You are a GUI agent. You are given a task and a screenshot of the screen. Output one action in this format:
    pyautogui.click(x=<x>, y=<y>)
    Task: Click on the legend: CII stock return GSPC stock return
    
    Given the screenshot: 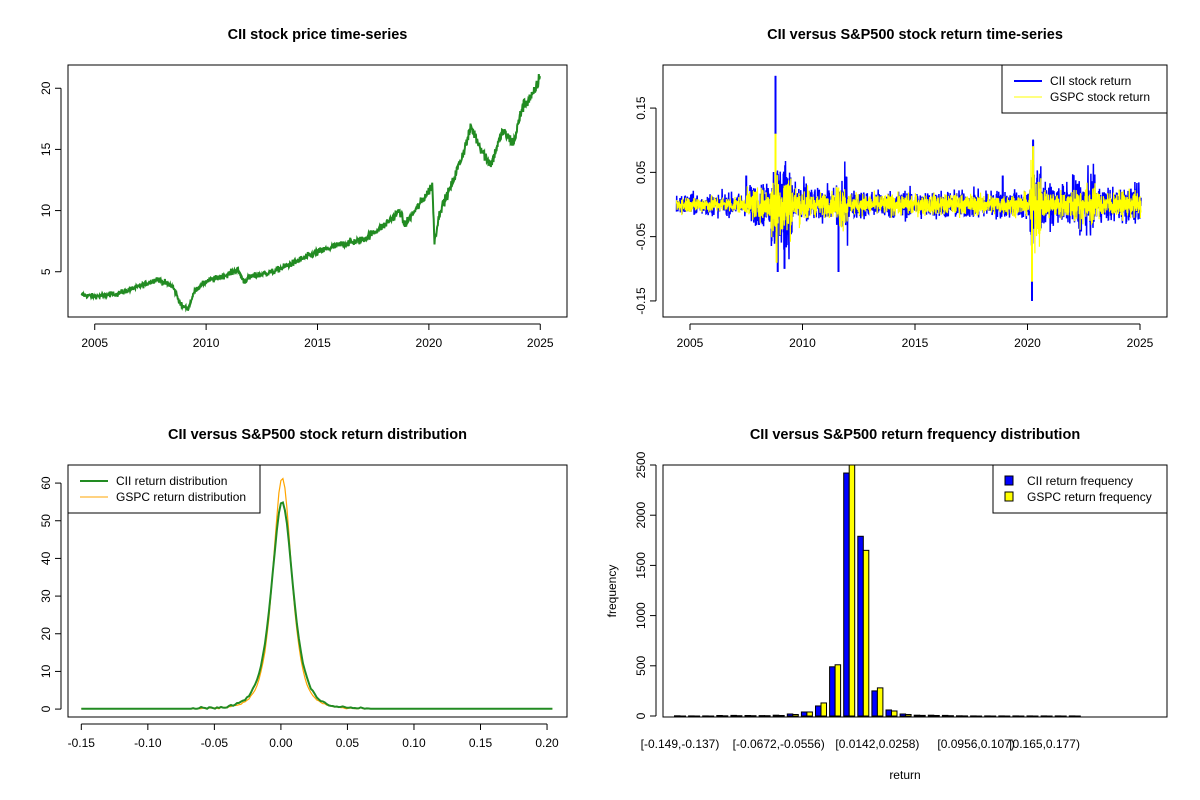 What is the action you would take?
    pyautogui.click(x=1084, y=89)
    